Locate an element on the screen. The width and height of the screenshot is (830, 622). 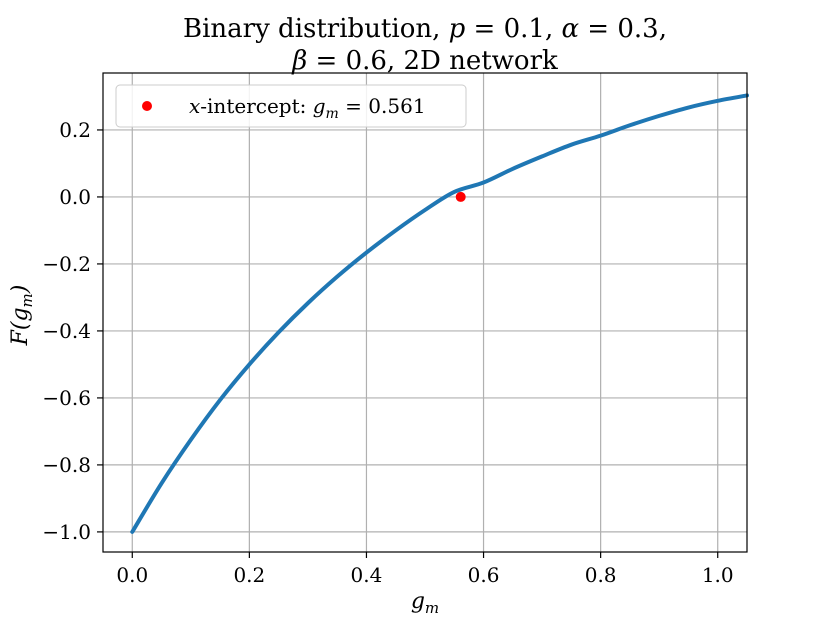
legend-marker is located at coordinates (147, 106).